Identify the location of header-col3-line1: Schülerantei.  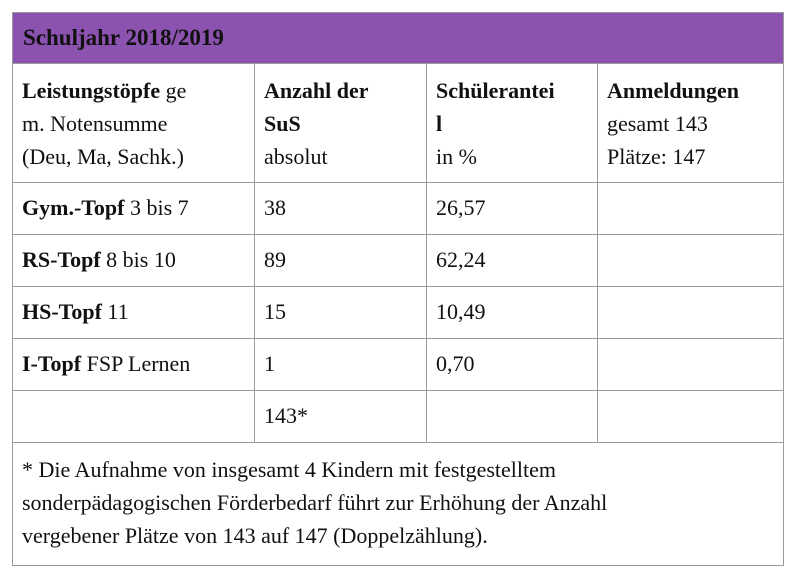
(495, 90).